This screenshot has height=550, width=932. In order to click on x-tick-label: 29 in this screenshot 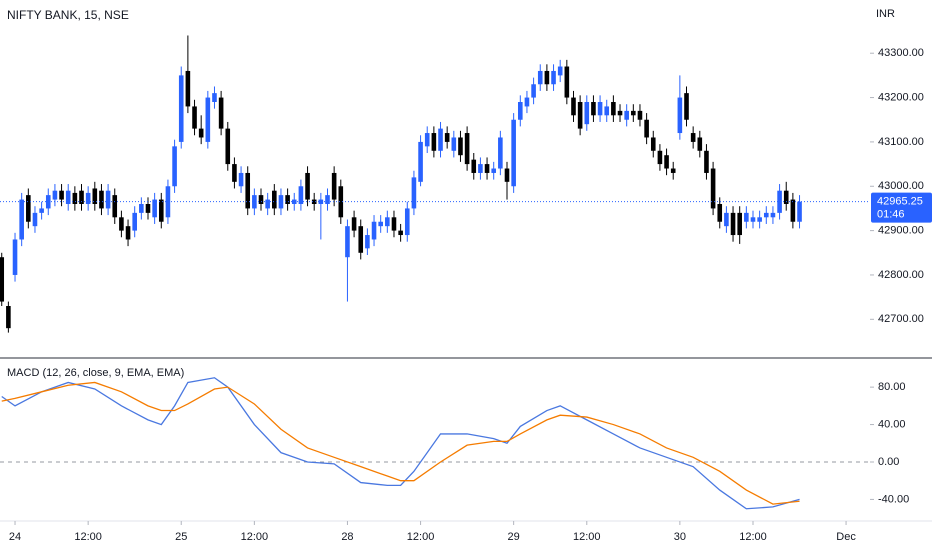, I will do `click(514, 537)`.